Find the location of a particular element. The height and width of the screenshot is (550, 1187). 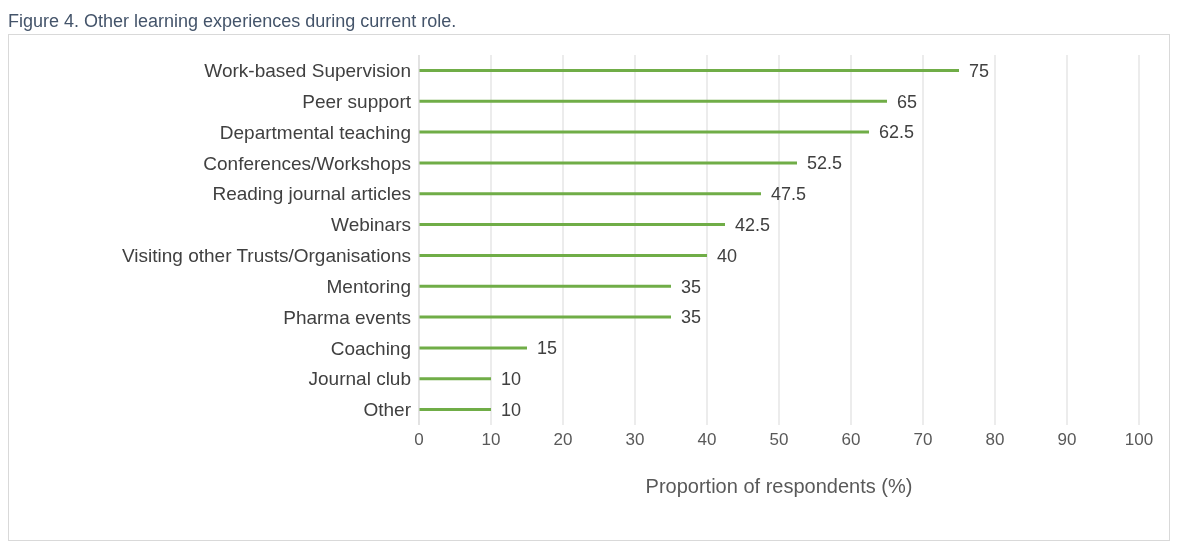

data-label: 42.5 is located at coordinates (753, 224).